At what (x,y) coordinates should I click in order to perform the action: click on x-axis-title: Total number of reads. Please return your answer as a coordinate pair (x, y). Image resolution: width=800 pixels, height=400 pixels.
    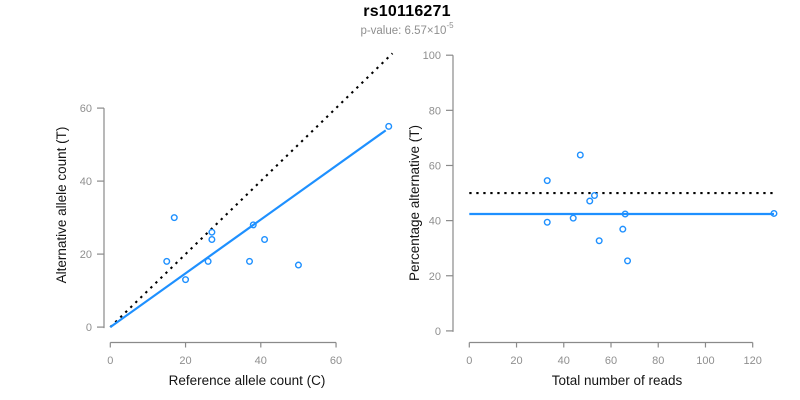
    Looking at the image, I should click on (617, 380).